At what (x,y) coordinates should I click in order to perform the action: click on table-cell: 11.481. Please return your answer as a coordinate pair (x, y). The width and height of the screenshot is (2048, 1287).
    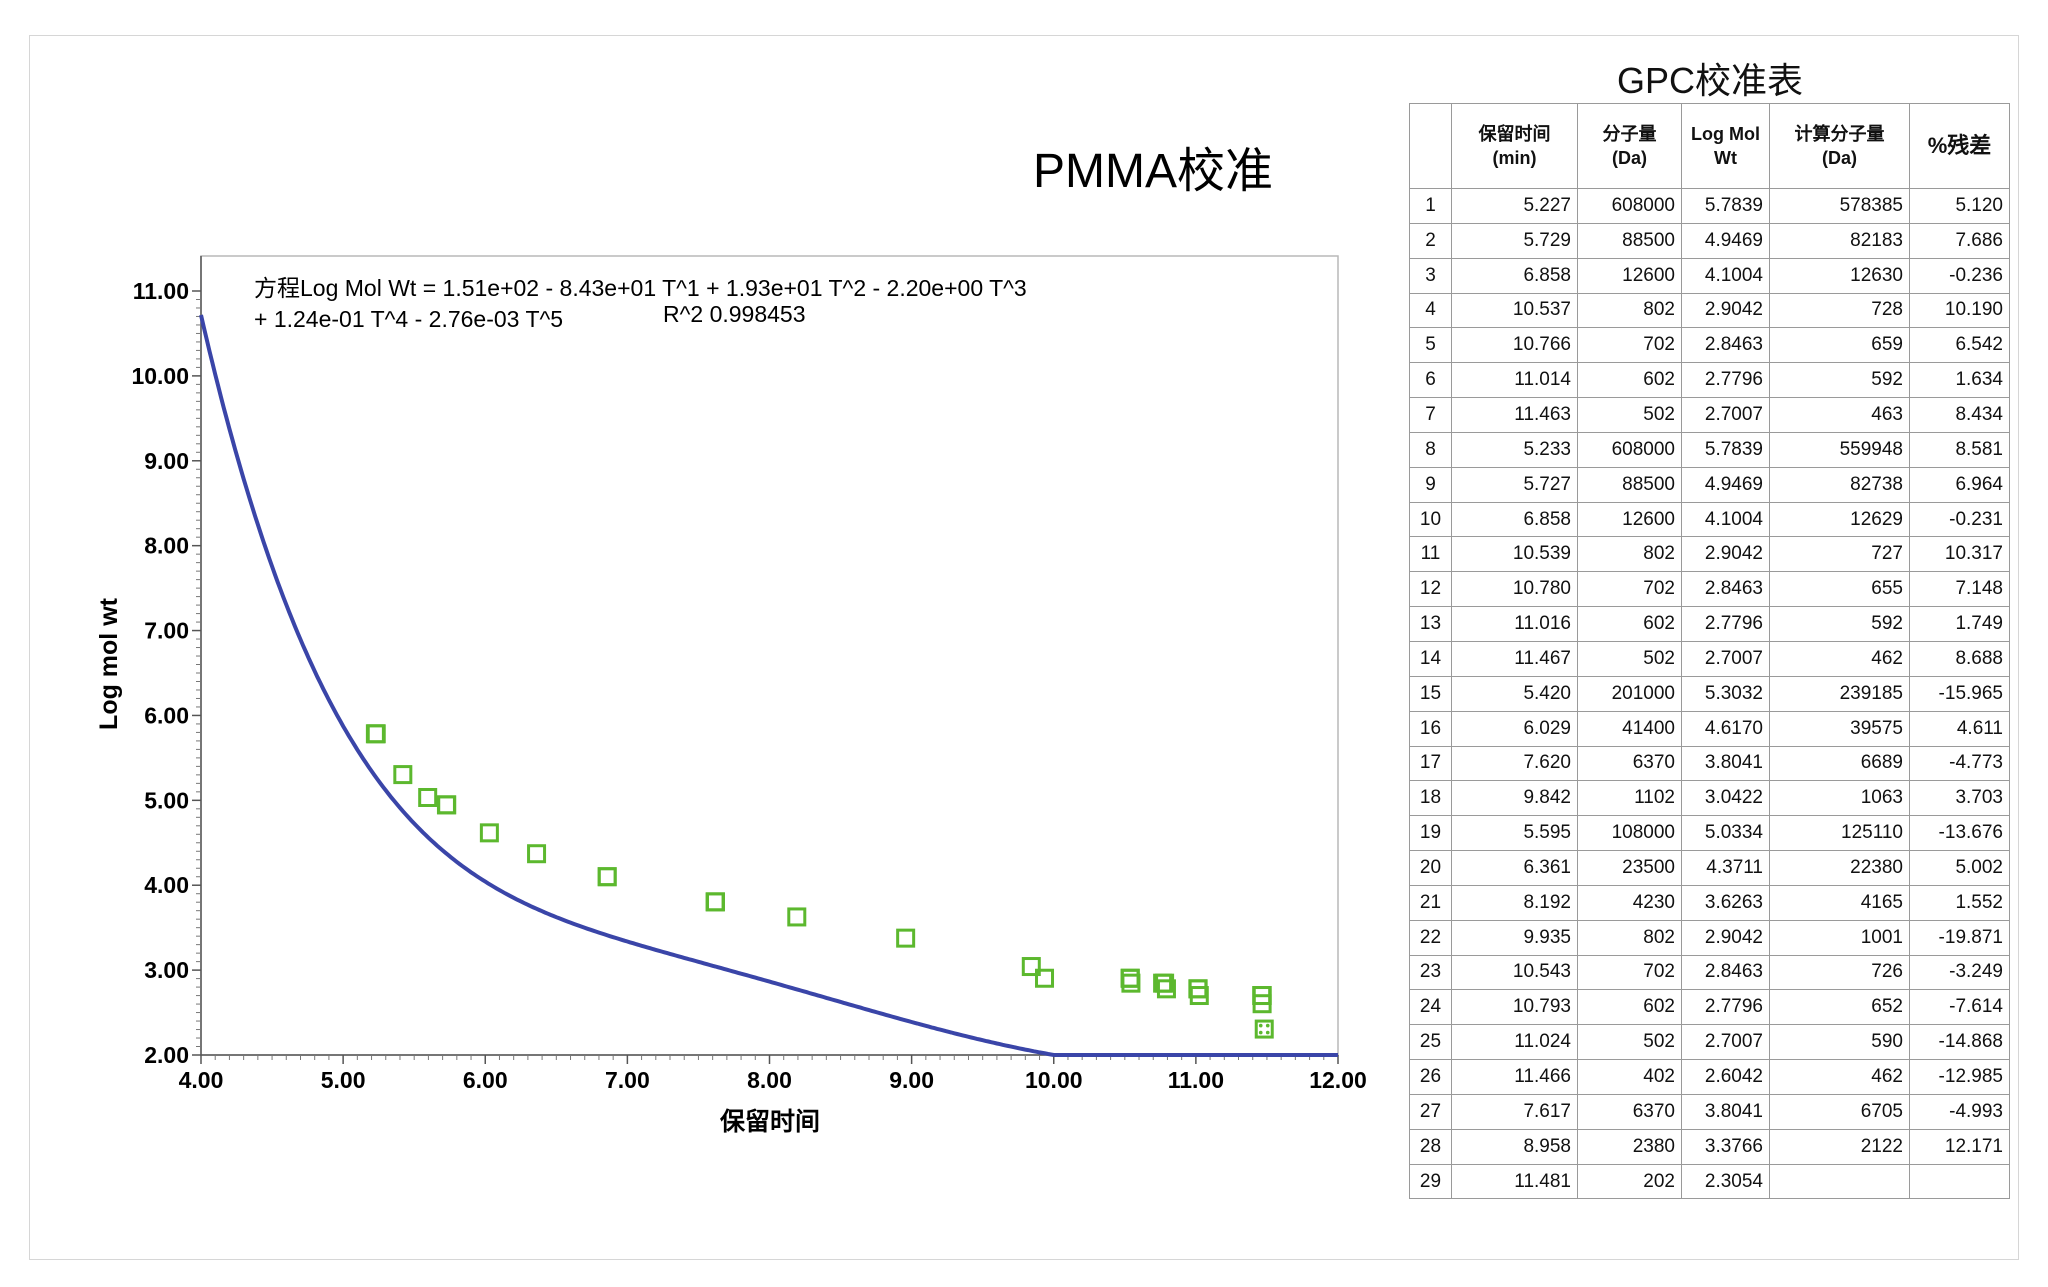
    Looking at the image, I should click on (1514, 1181).